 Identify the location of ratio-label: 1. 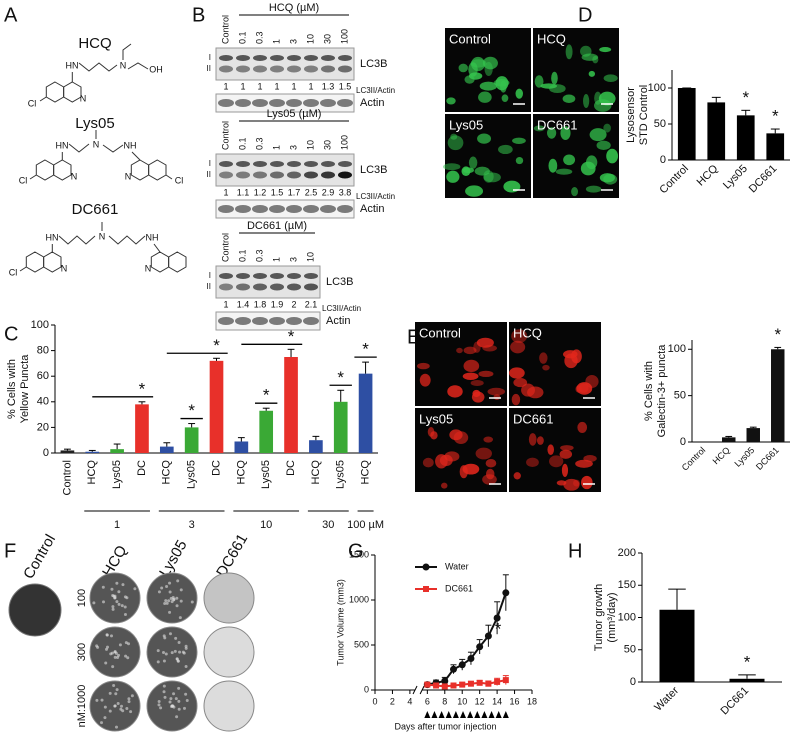
(225, 192).